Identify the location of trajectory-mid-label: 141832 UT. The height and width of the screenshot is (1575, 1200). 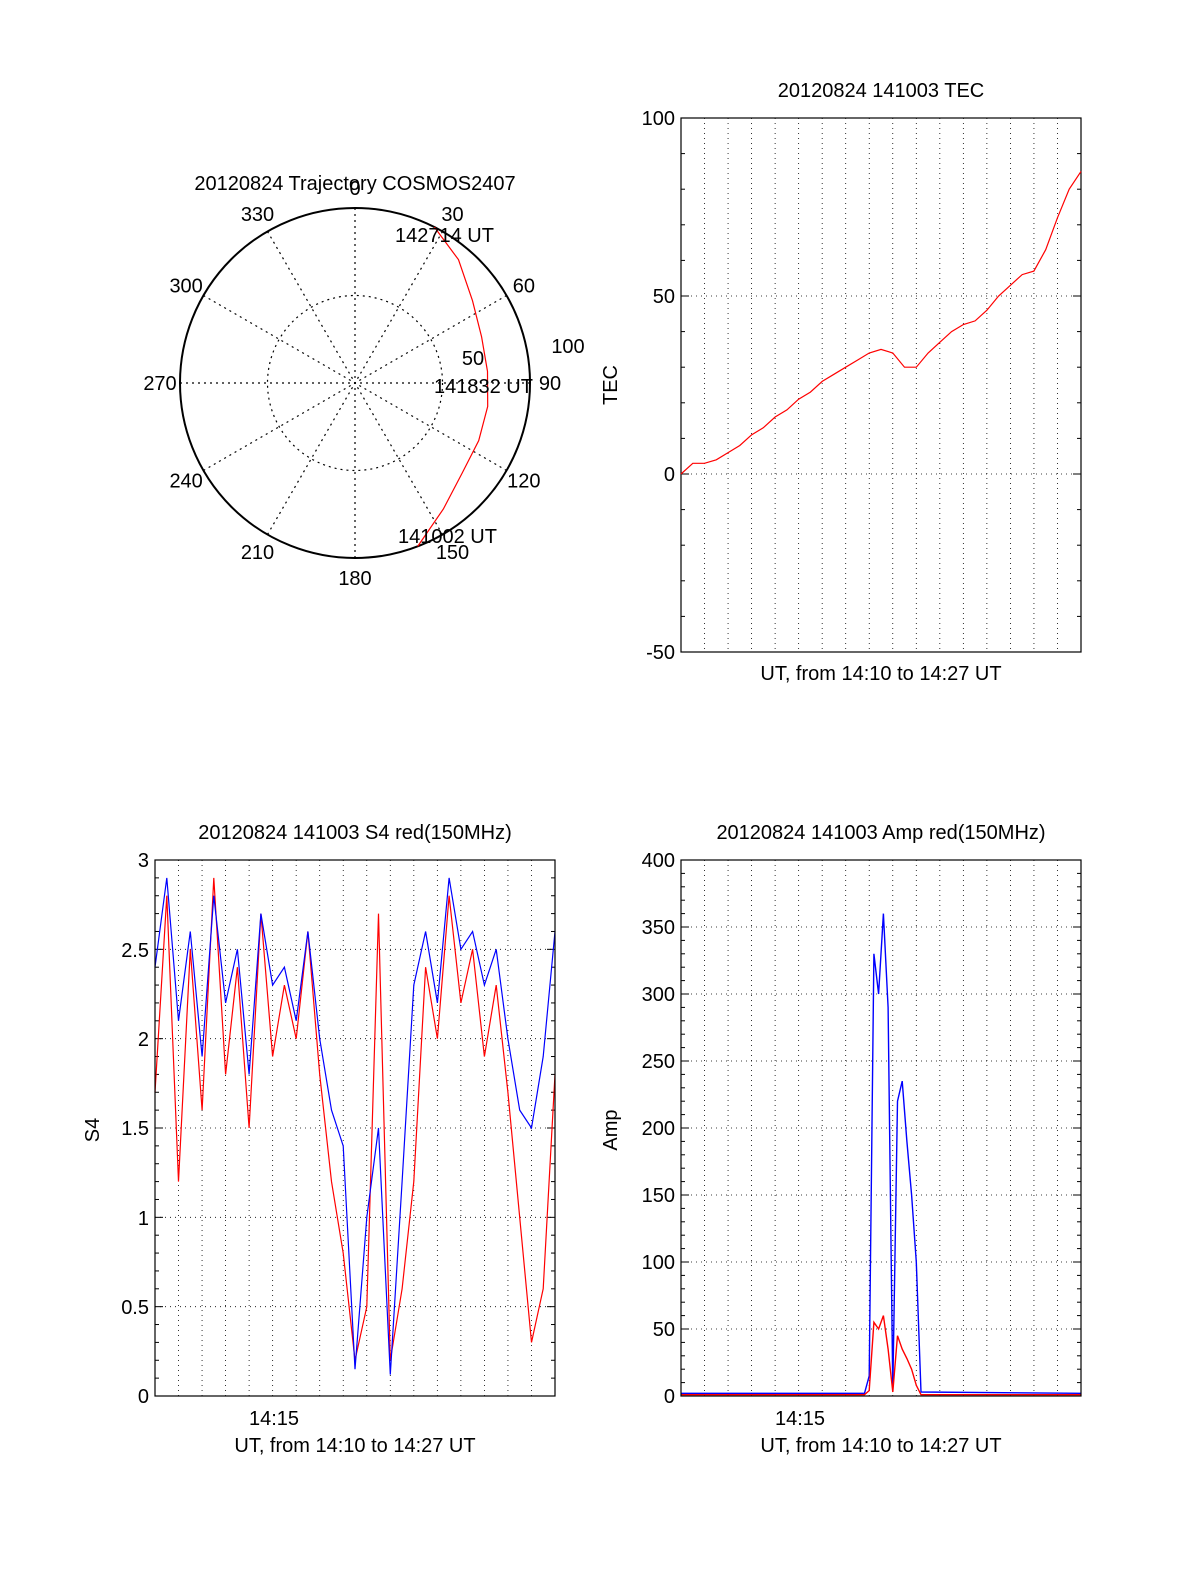
(483, 387).